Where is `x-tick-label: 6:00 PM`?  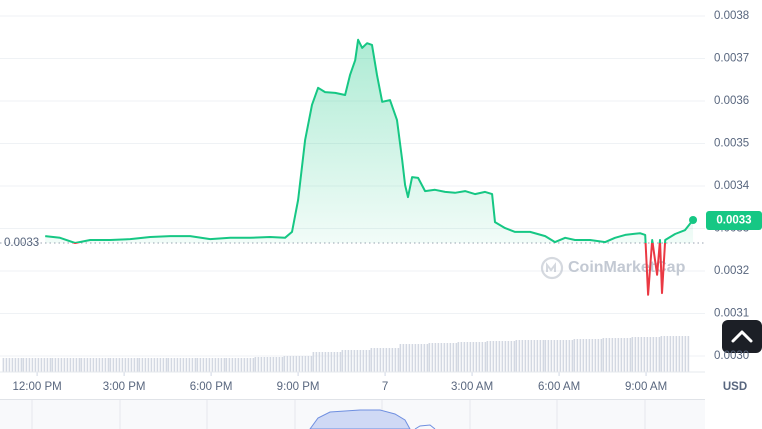
x-tick-label: 6:00 PM is located at coordinates (211, 387).